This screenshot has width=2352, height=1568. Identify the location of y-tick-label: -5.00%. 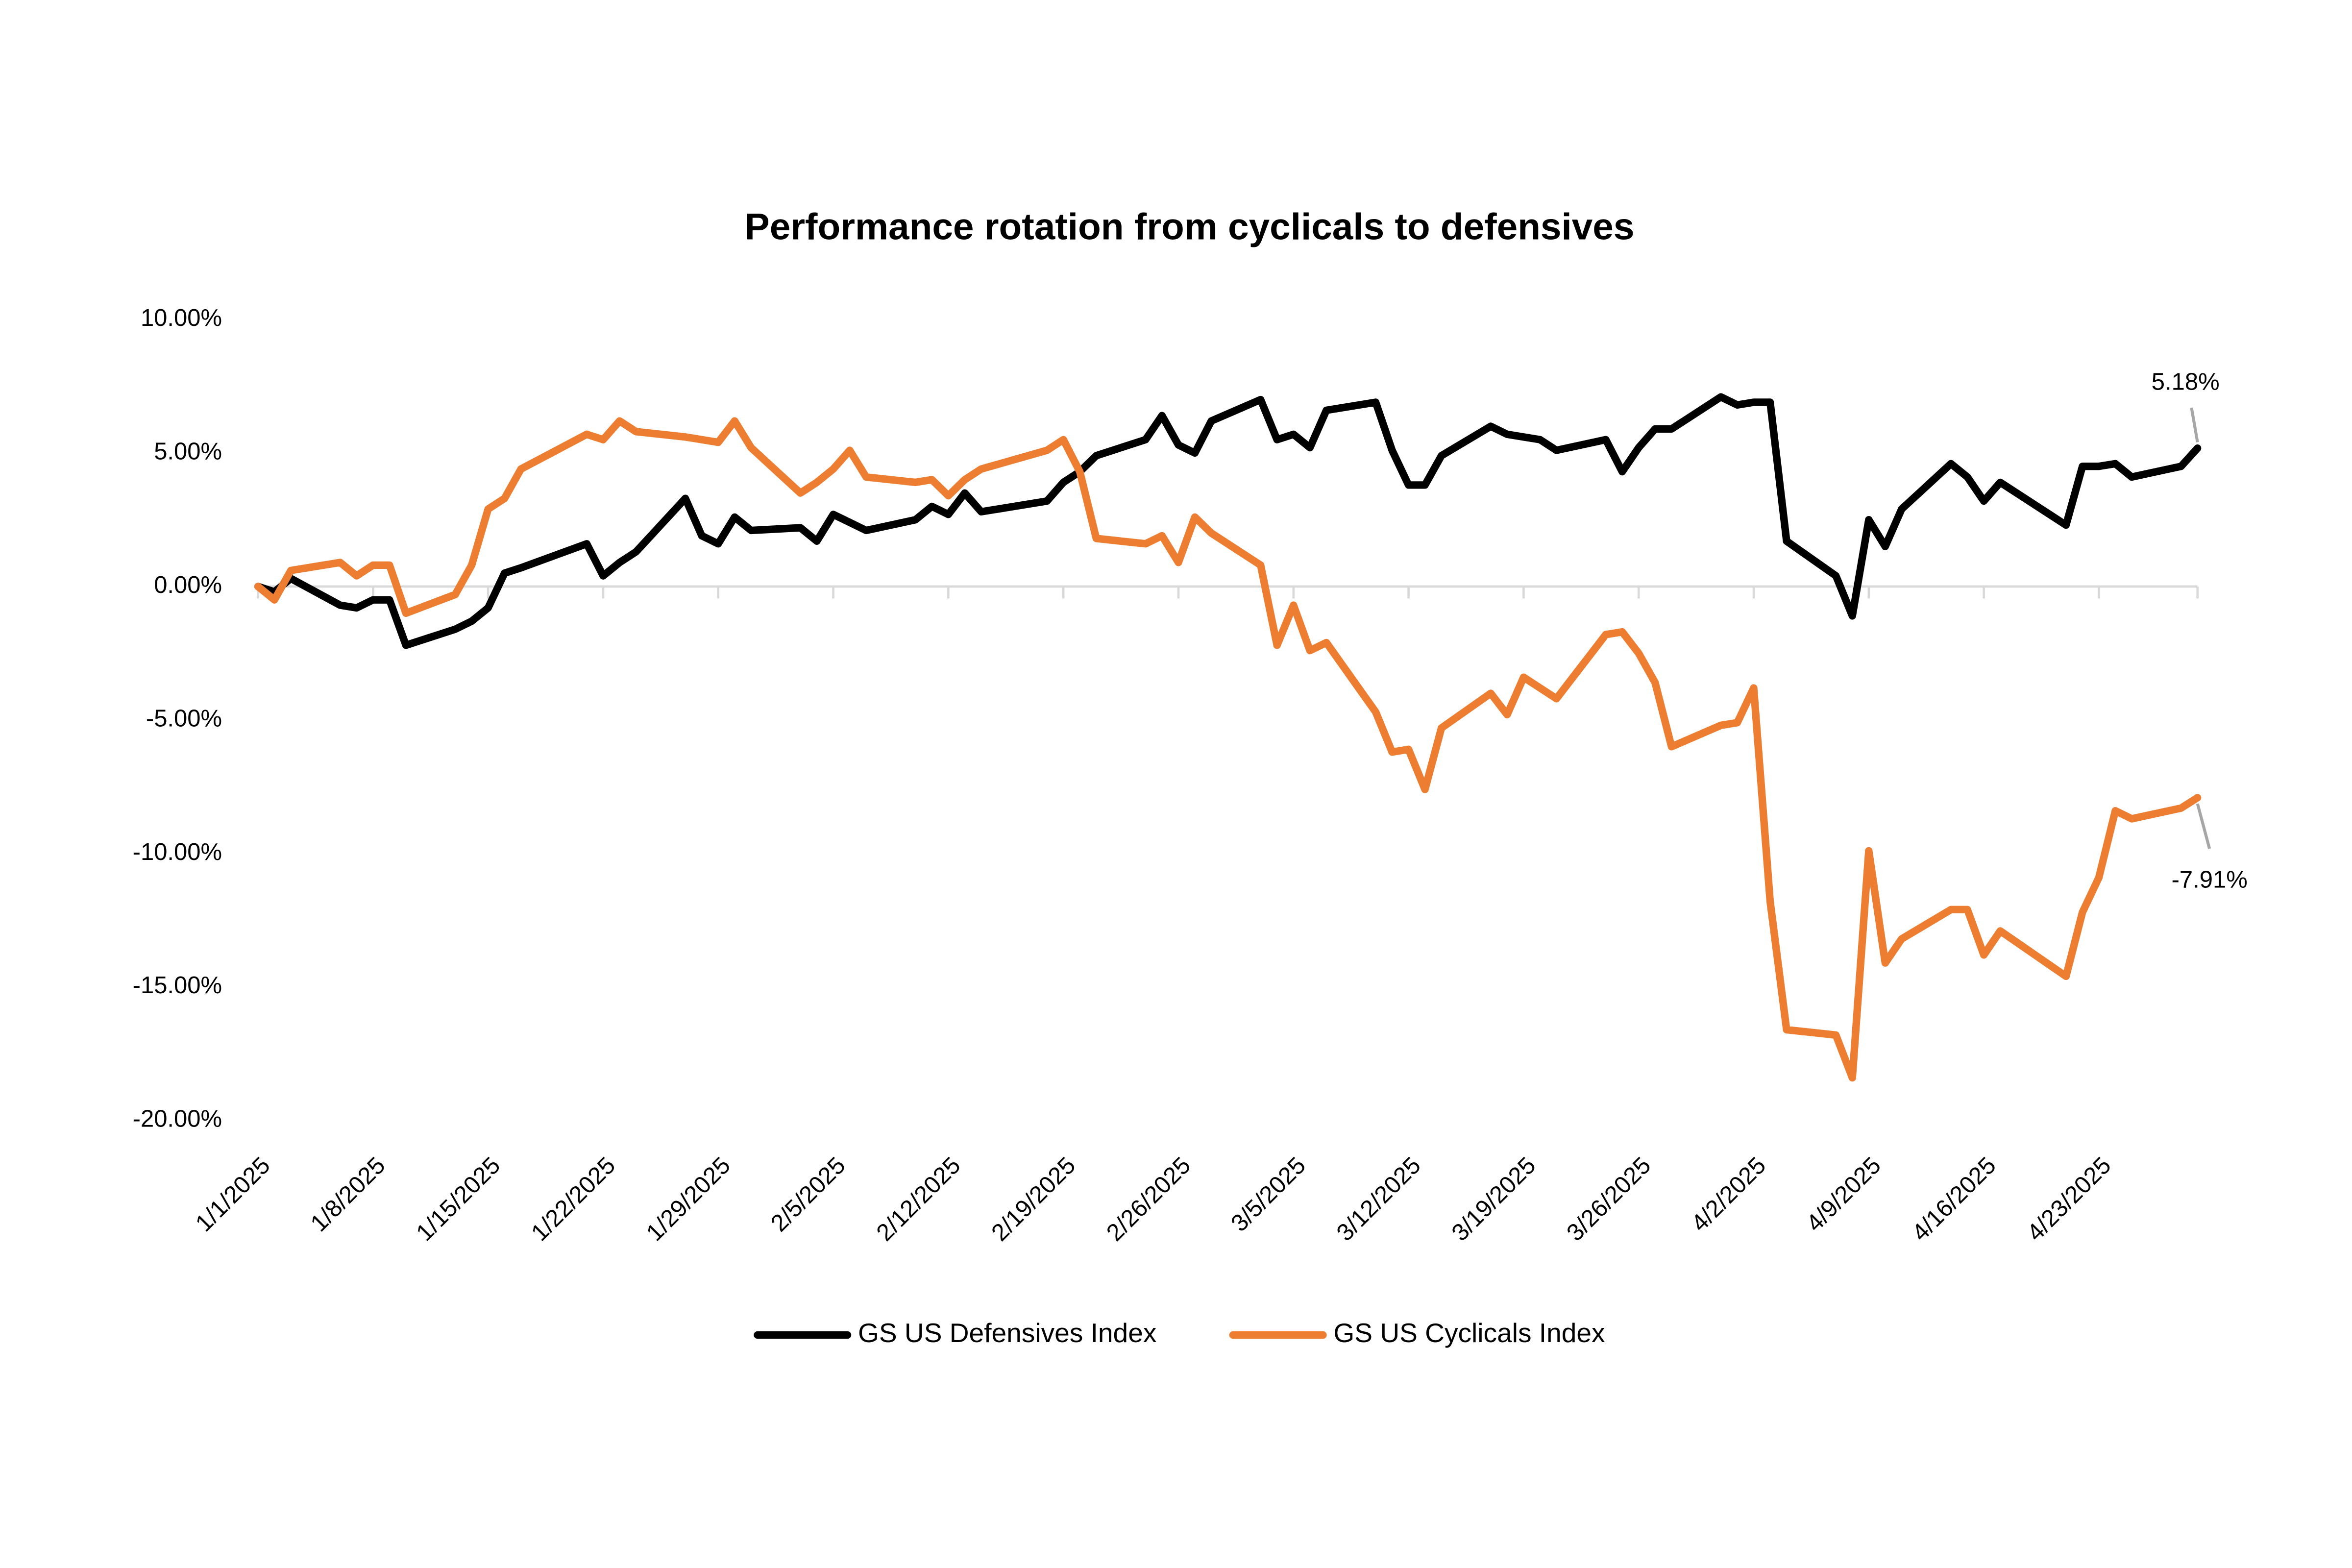
(184, 718).